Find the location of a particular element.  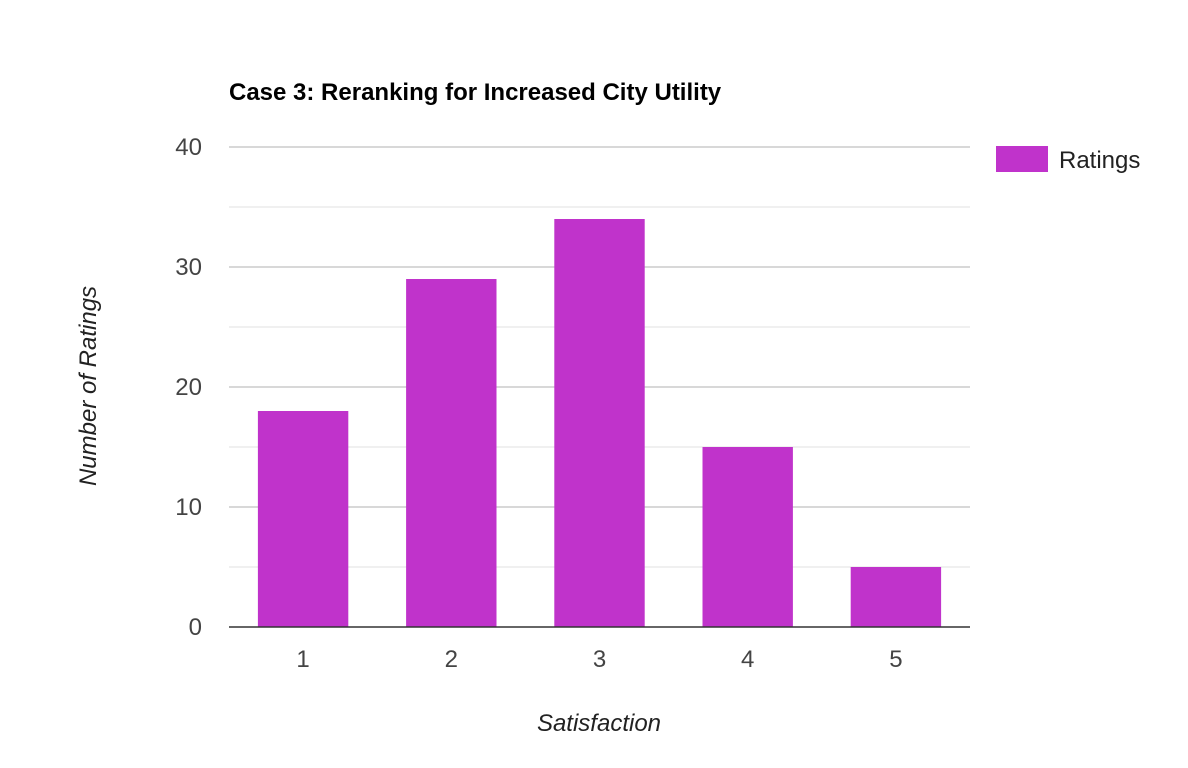

x-tick-label: 2 is located at coordinates (451, 659).